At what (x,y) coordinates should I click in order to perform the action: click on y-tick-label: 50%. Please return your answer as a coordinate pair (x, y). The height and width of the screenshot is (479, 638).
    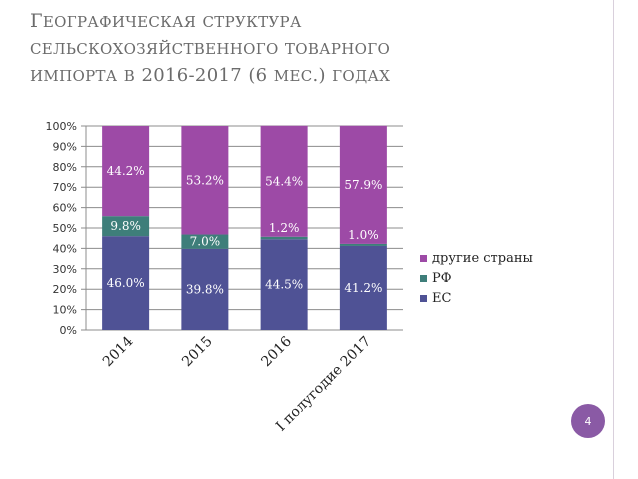
    Looking at the image, I should click on (65, 228).